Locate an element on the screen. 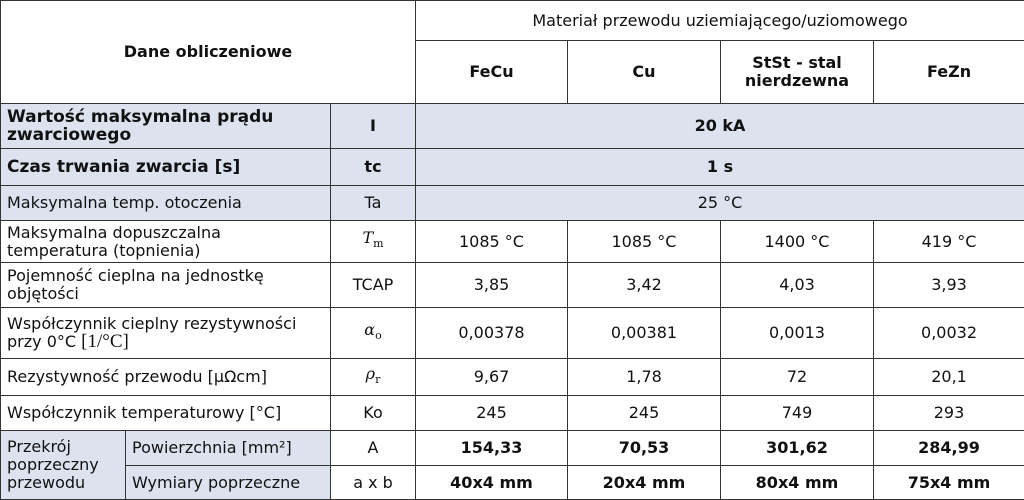  value: 40x4 mm is located at coordinates (492, 483).